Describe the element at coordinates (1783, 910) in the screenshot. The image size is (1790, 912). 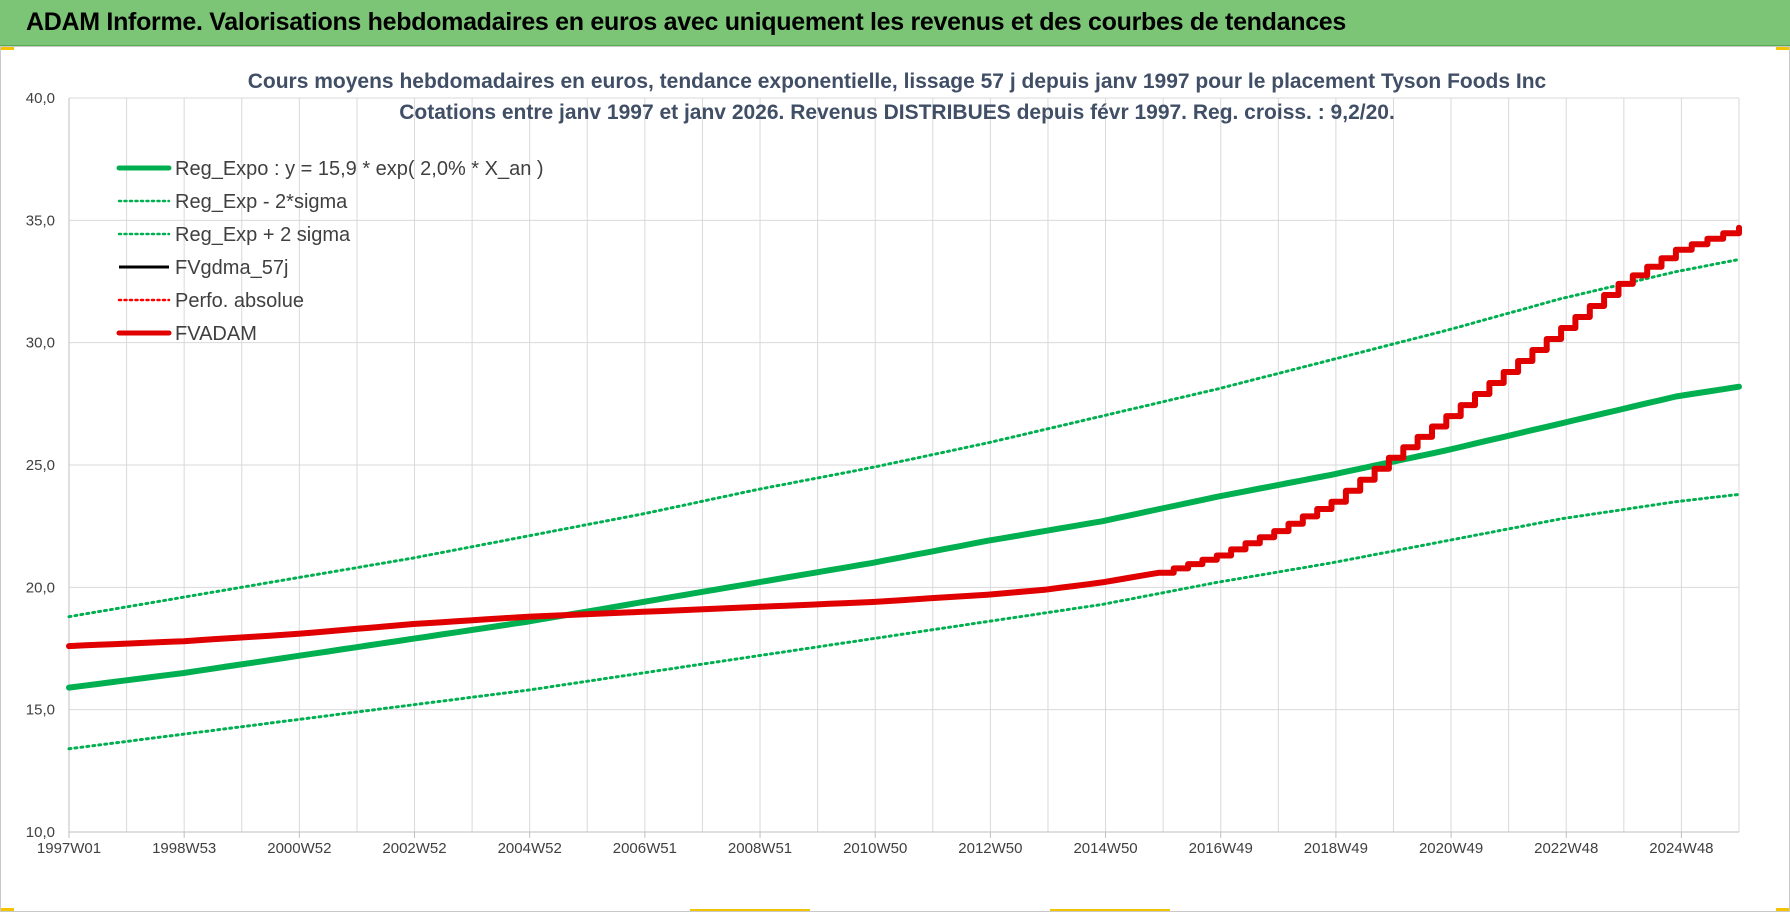
I see `corner-accent-bottom-right` at that location.